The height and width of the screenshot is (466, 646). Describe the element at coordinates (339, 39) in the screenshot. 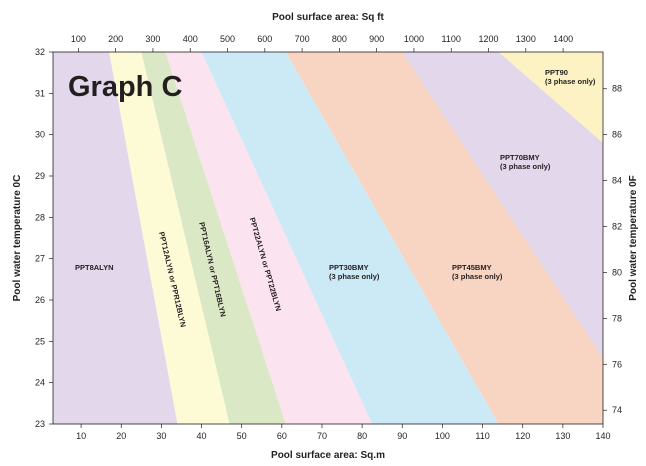

I see `x-top-tick-label: 800` at that location.